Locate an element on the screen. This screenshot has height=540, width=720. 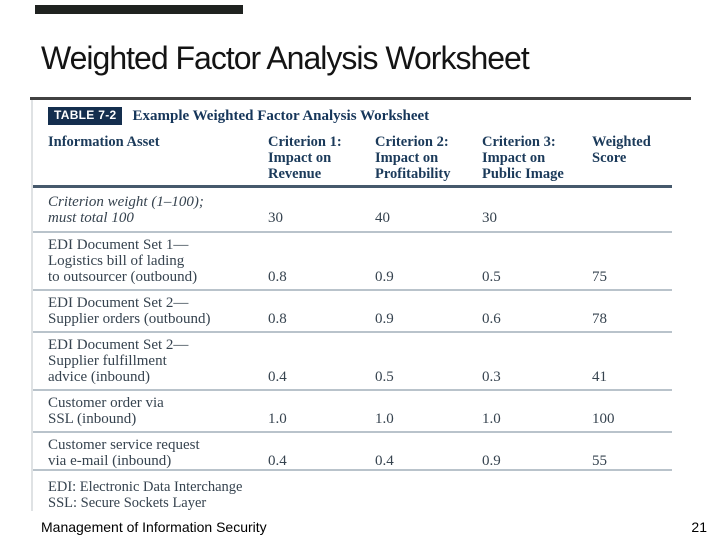
value-cell: 100 is located at coordinates (603, 419).